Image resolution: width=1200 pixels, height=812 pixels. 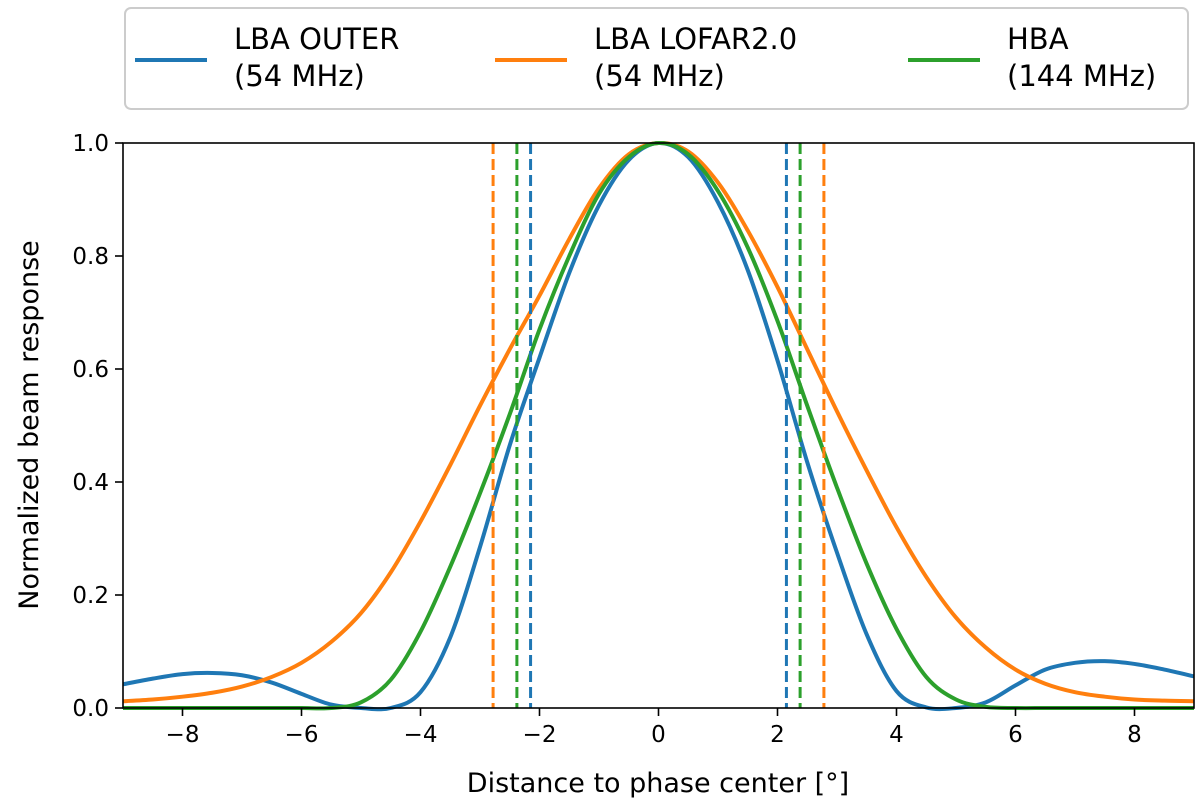 I want to click on x-tick-label: −8, so click(x=183, y=735).